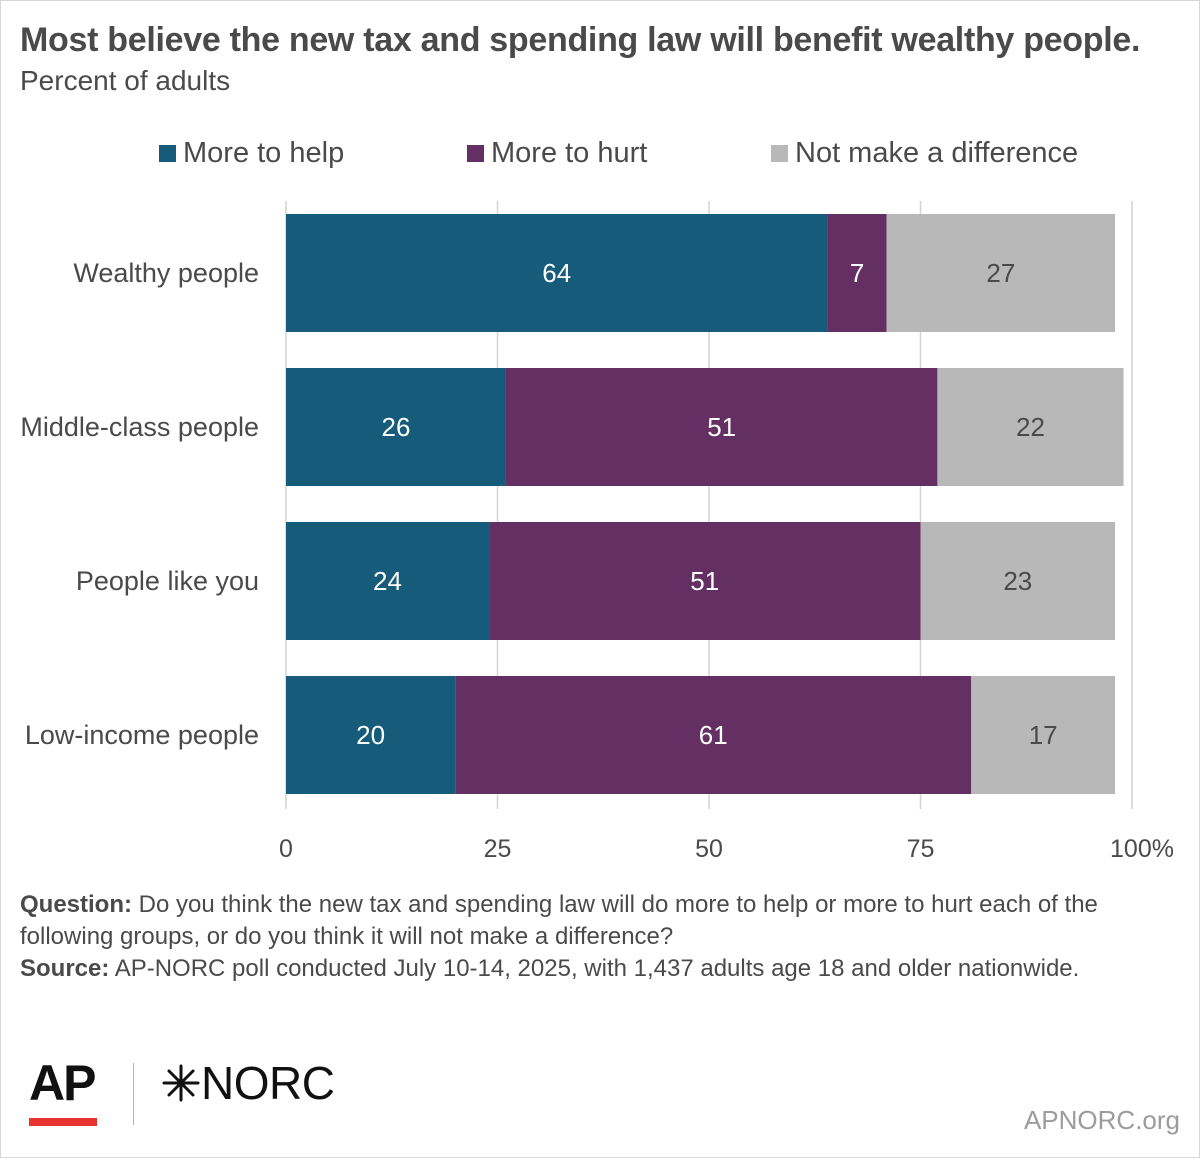 Image resolution: width=1200 pixels, height=1158 pixels. What do you see at coordinates (167, 153) in the screenshot?
I see `legend-swatch-help` at bounding box center [167, 153].